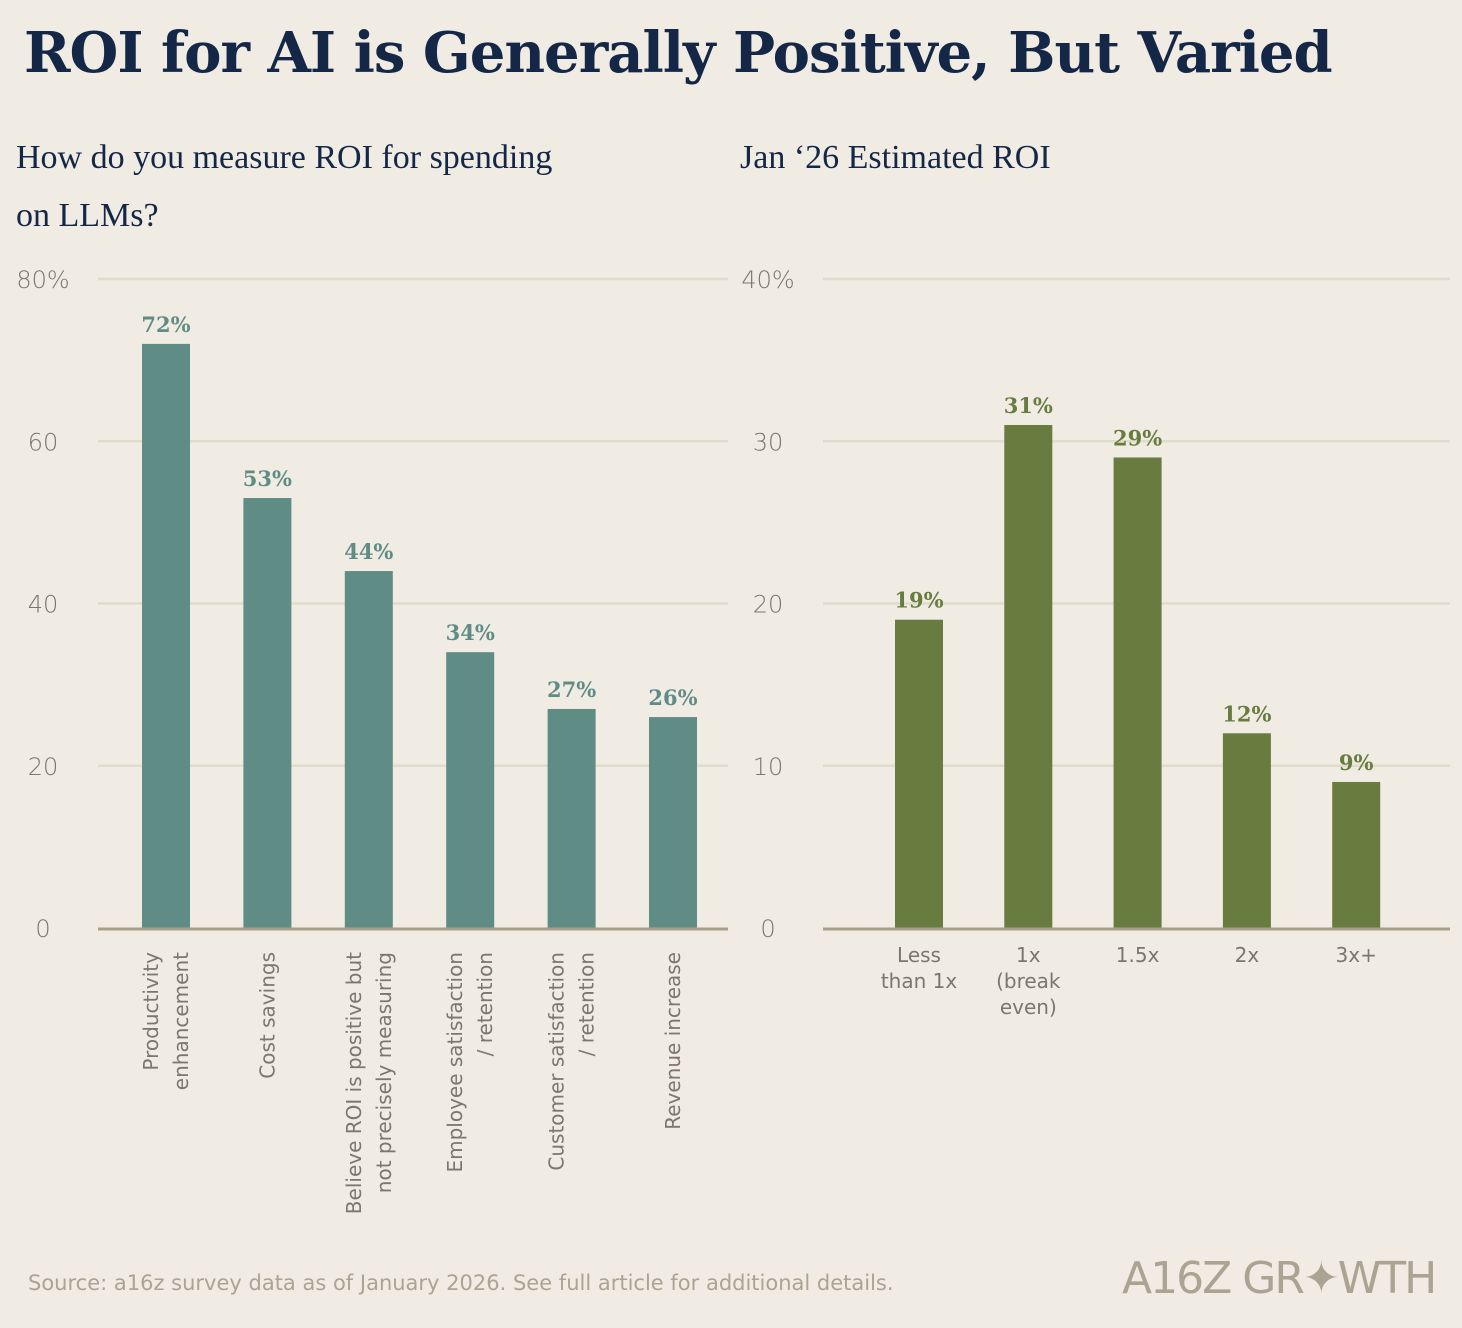 The height and width of the screenshot is (1328, 1462). What do you see at coordinates (1278, 1278) in the screenshot?
I see `a16z-growth-logo: A16Z GR✦WTH` at bounding box center [1278, 1278].